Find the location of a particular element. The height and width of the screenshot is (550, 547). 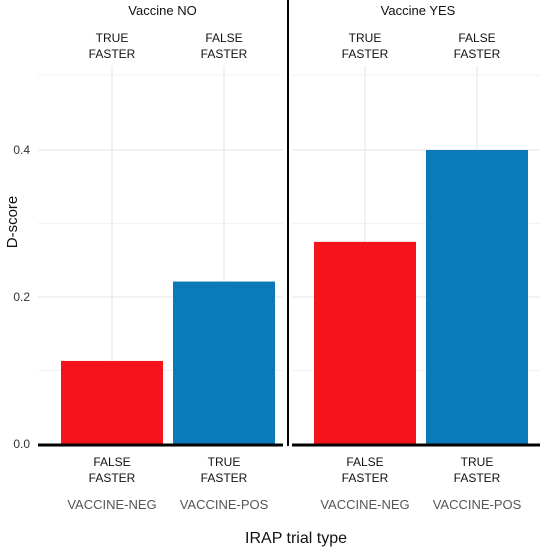

y-axis-label: D-score is located at coordinates (12, 222).